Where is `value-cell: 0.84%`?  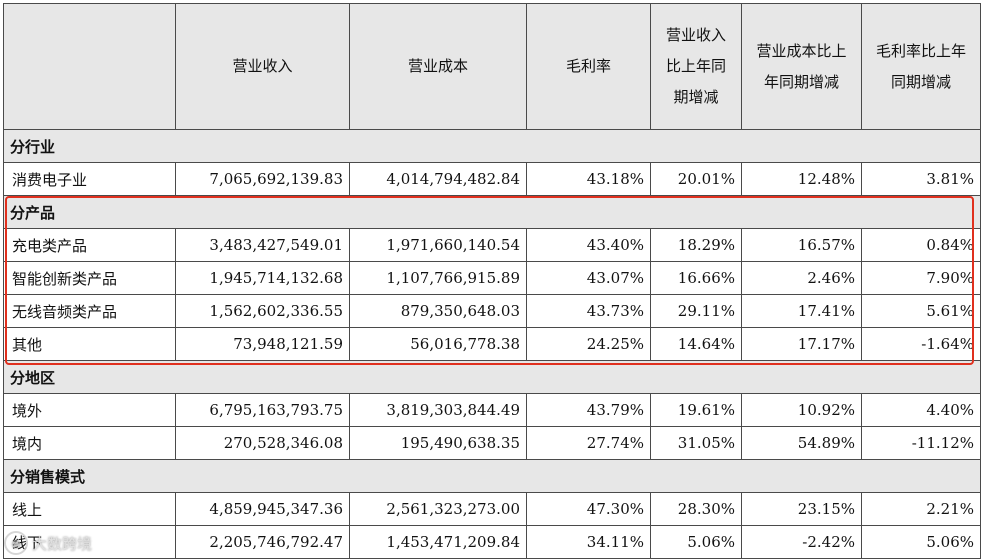 value-cell: 0.84% is located at coordinates (921, 245).